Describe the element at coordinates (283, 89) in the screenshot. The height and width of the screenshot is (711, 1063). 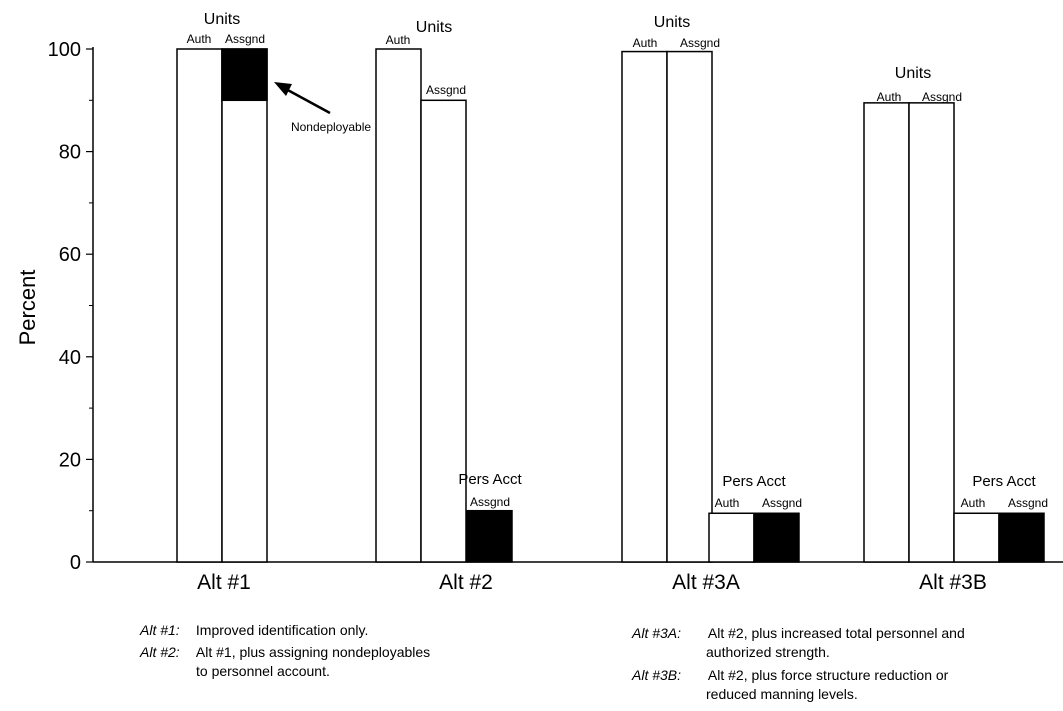
I see `annotation-arrow-head` at that location.